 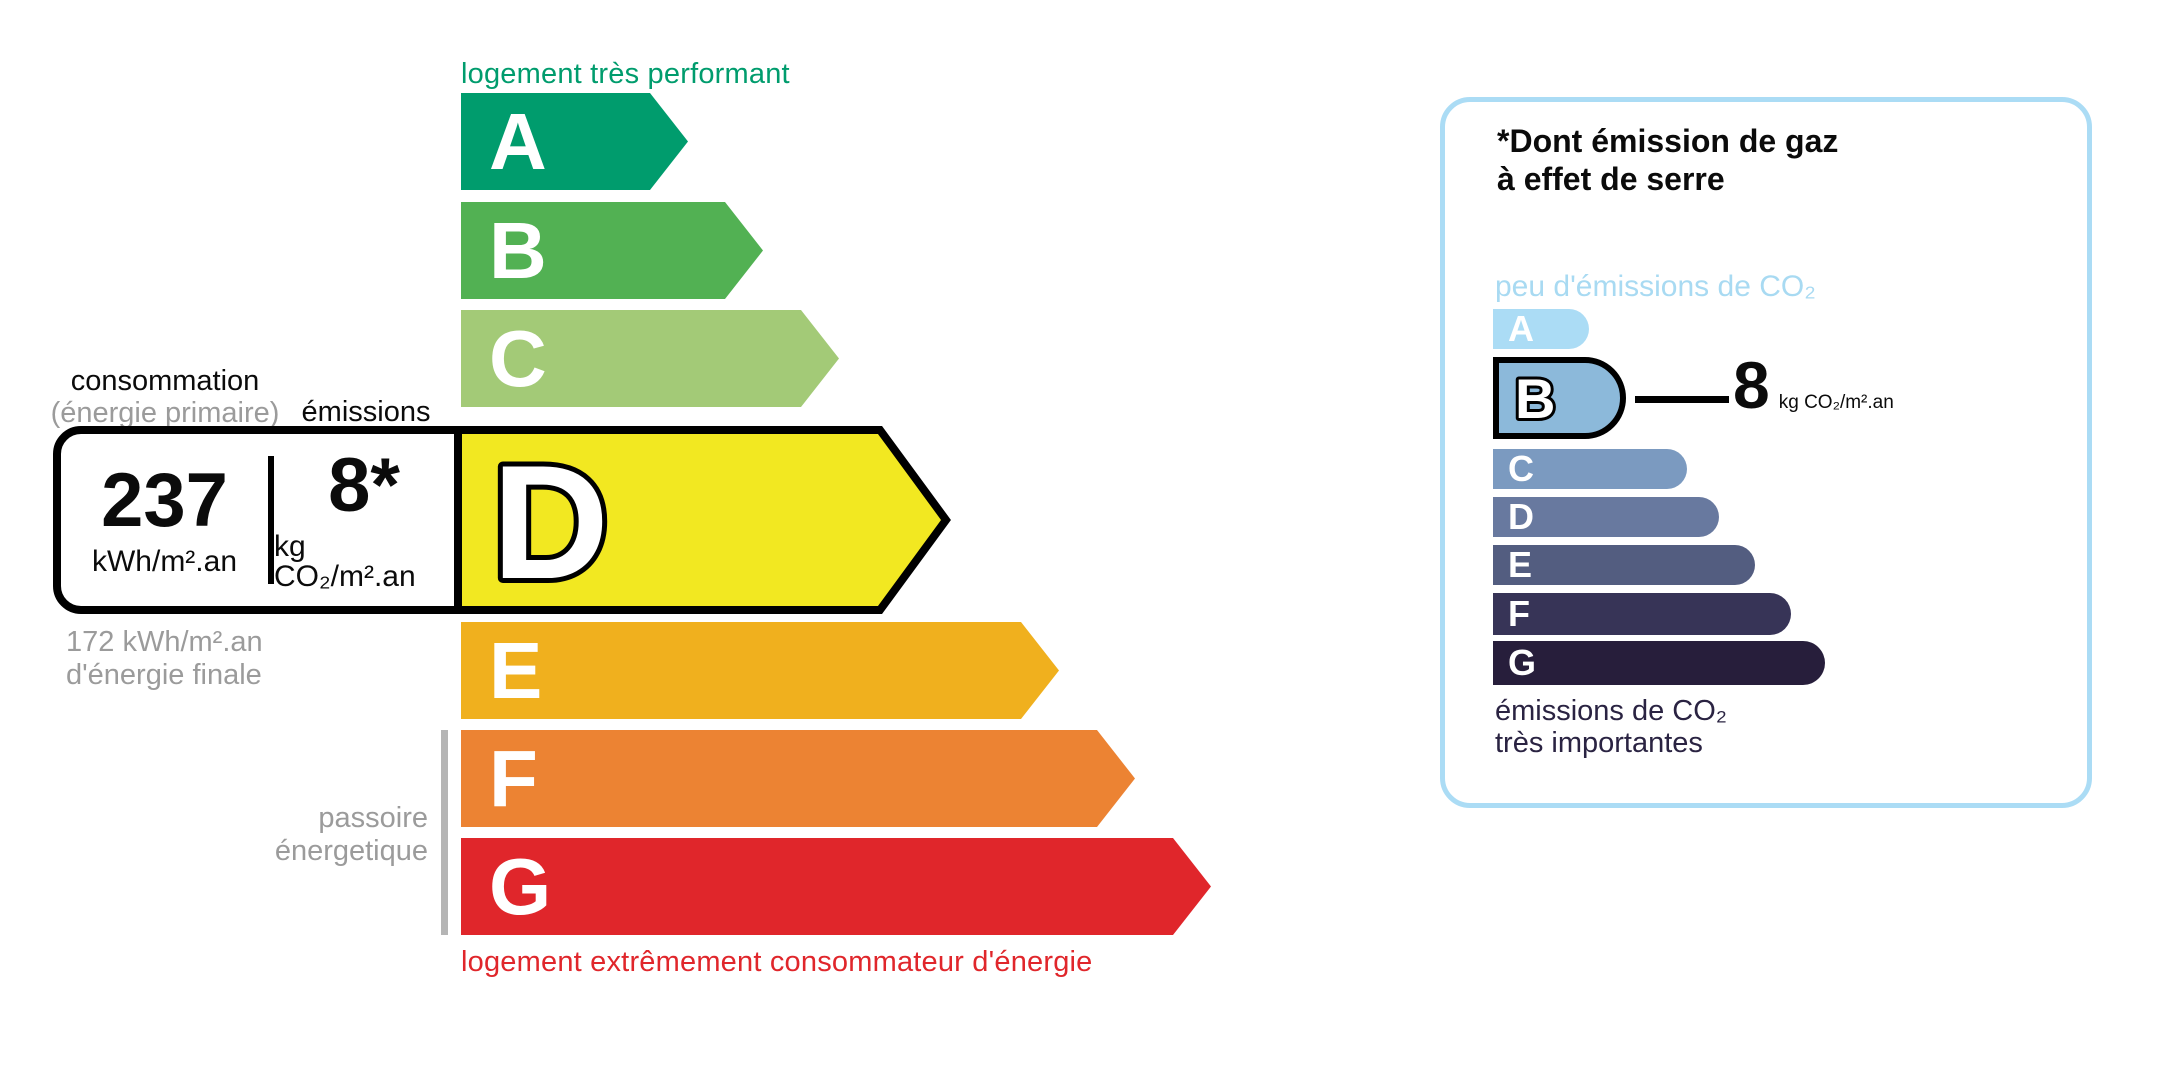 I want to click on co2-bottom-line2: très importantes, so click(x=1599, y=743).